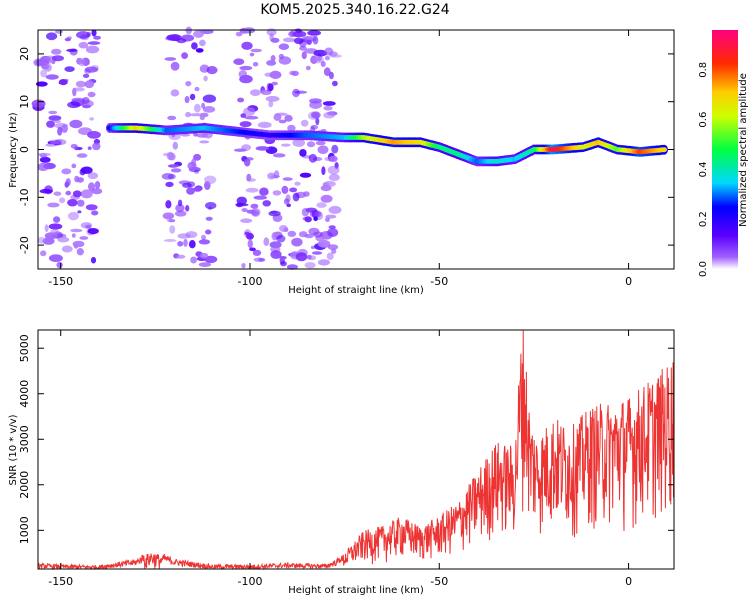 This screenshot has height=600, width=750. What do you see at coordinates (356, 590) in the screenshot?
I see `snr-x-label: Height of straight line (km)` at bounding box center [356, 590].